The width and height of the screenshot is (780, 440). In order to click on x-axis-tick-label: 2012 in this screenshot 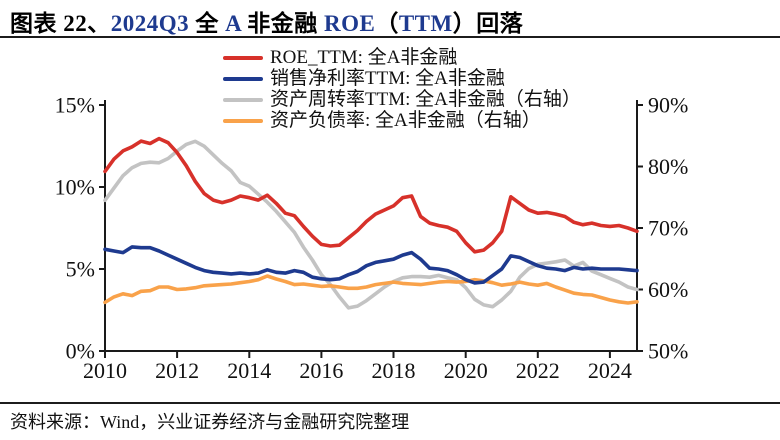, I will do `click(177, 370)`.